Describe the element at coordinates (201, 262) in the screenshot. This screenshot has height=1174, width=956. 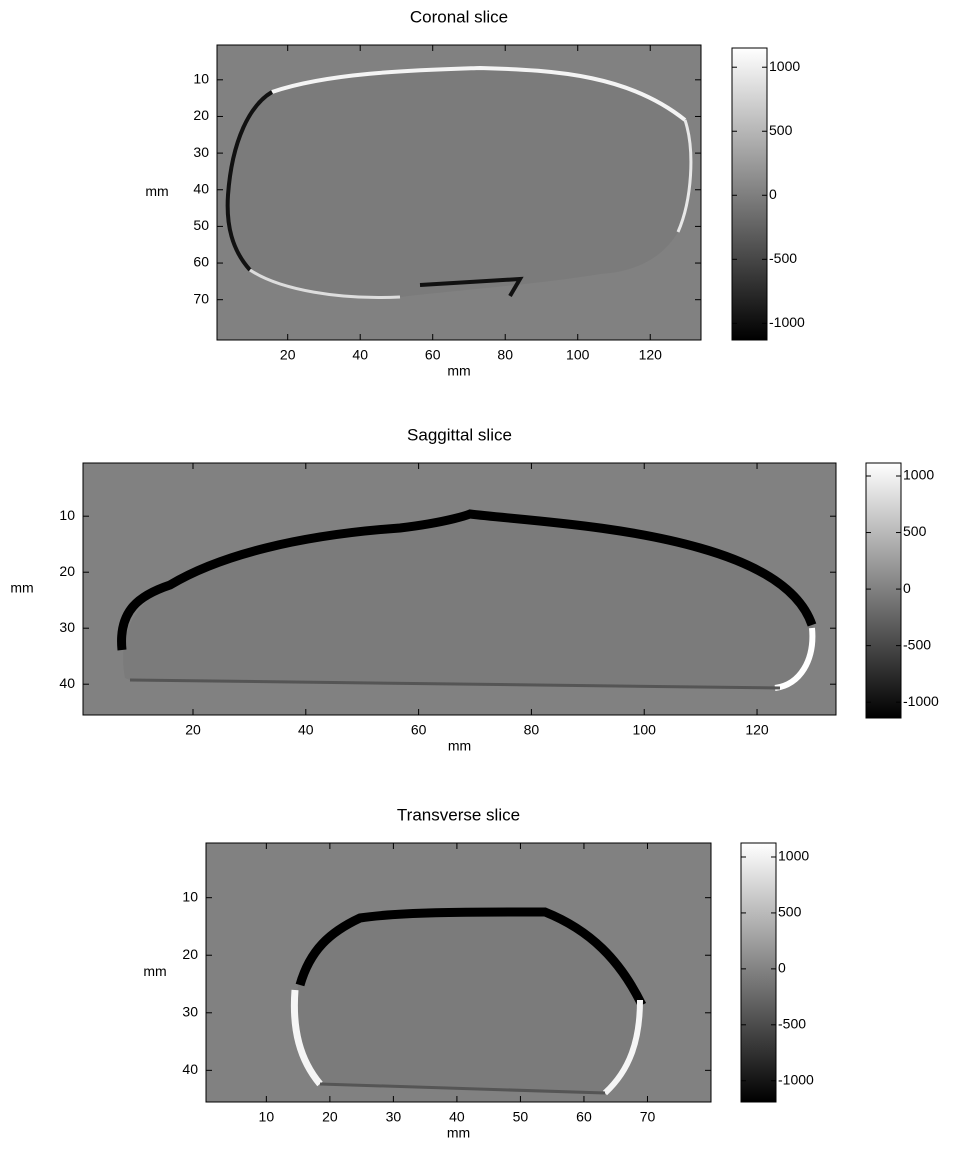
I see `y-tick-label: 60` at that location.